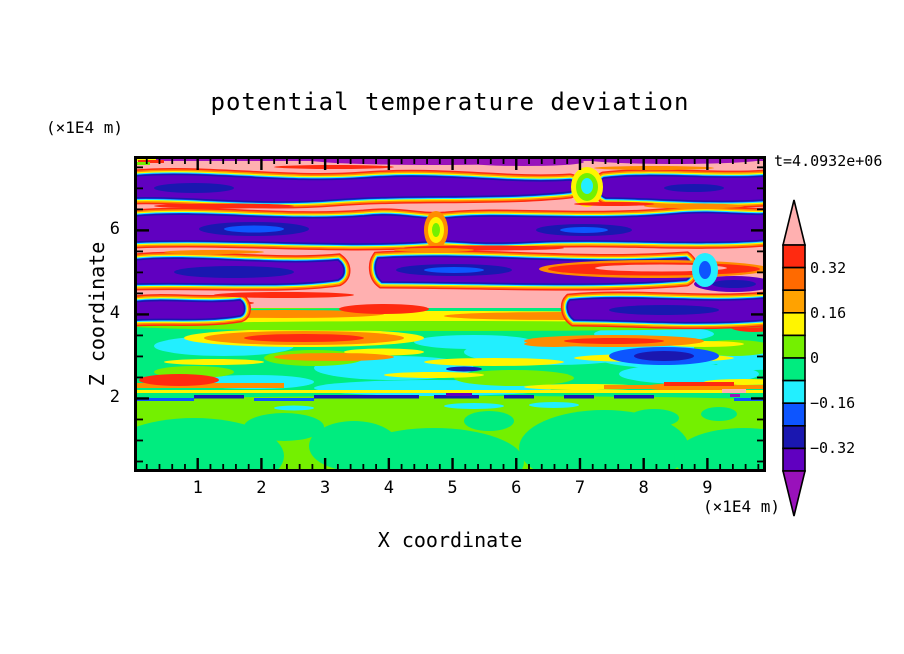 The height and width of the screenshot is (654, 904). Describe the element at coordinates (114, 229) in the screenshot. I see `z-tick-label: 6` at that location.